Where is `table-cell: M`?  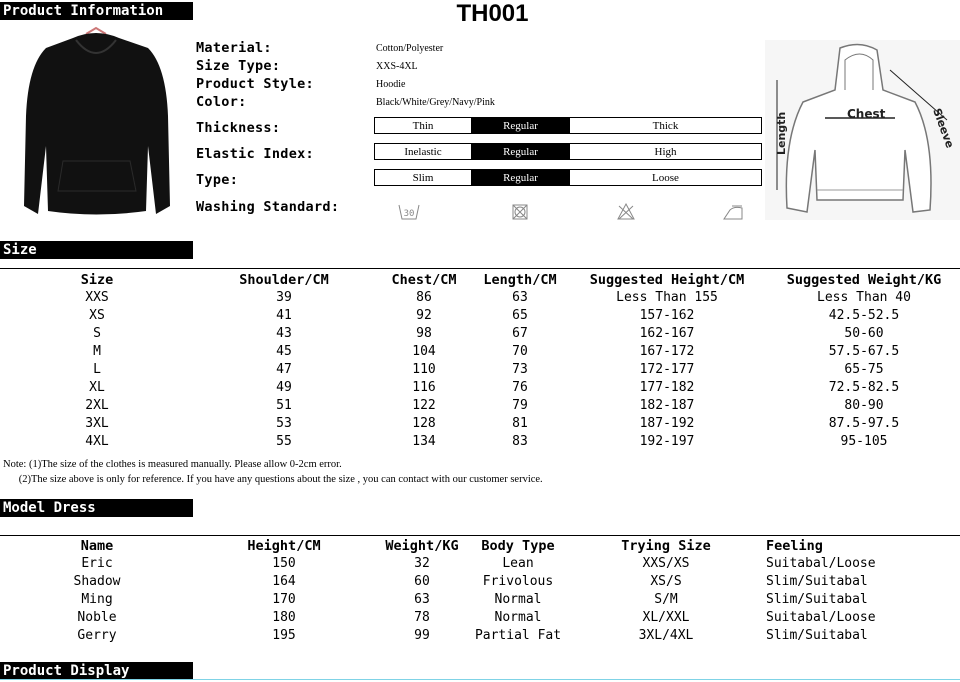
table-cell: M is located at coordinates (97, 351).